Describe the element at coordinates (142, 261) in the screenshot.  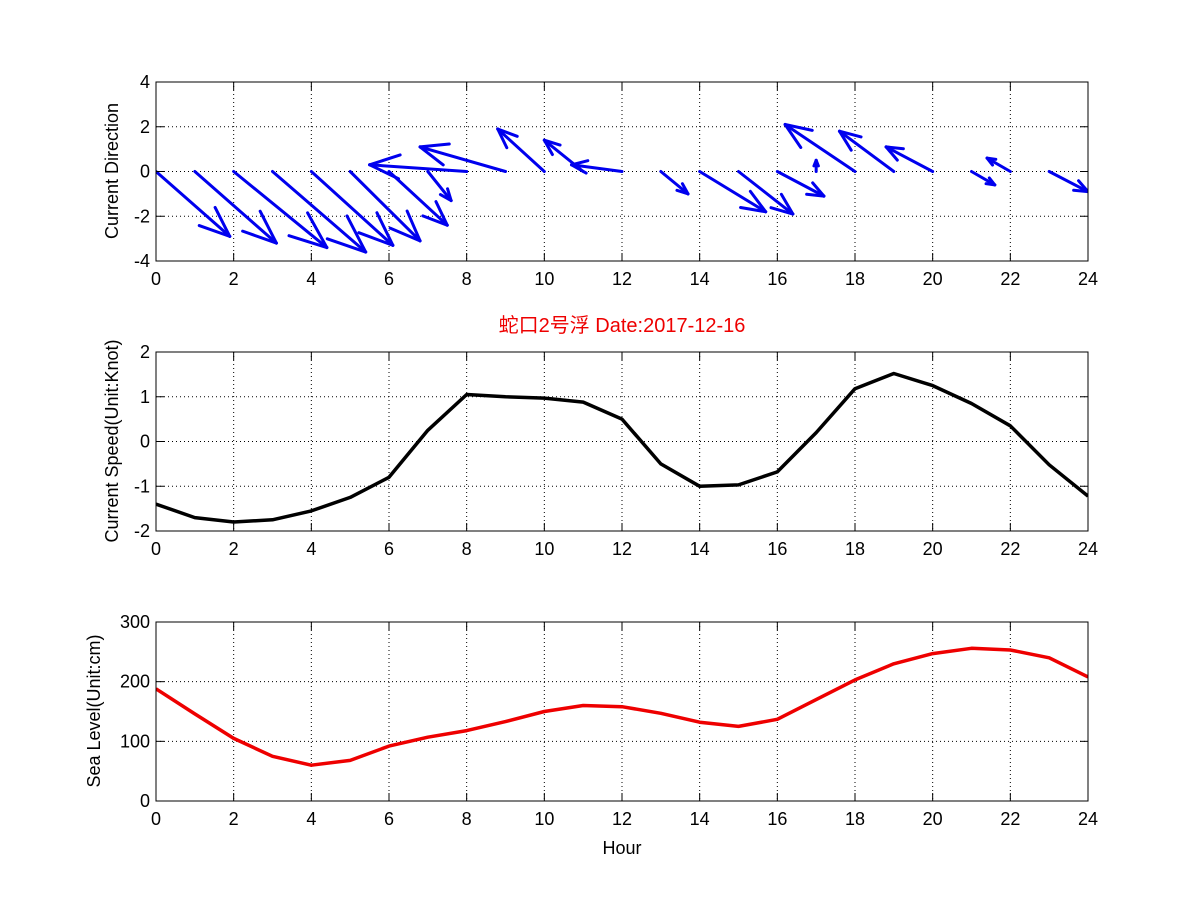
I see `current-direction-ytick-label: -4` at that location.